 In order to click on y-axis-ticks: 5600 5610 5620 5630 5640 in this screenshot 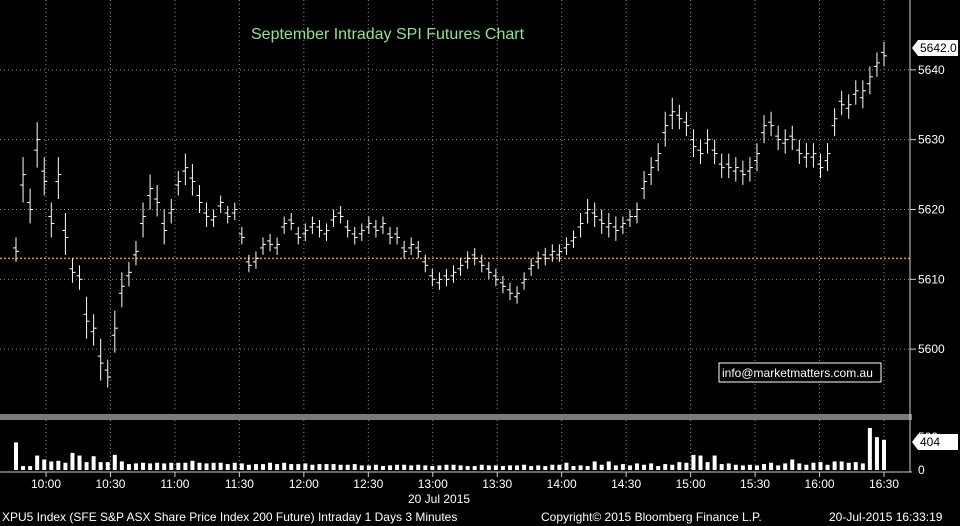, I will do `click(927, 209)`.